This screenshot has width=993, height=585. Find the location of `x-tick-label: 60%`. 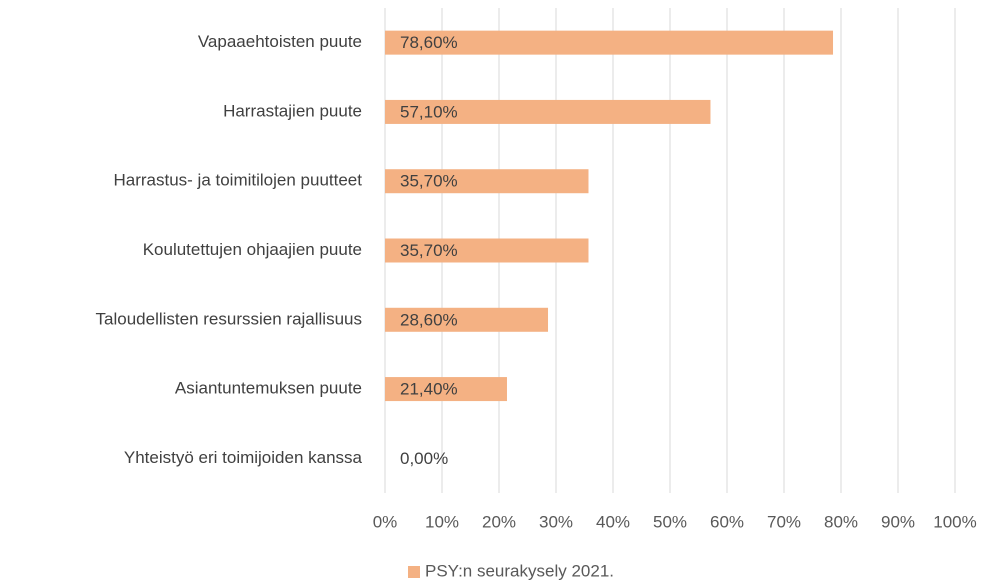

x-tick-label: 60% is located at coordinates (727, 521).